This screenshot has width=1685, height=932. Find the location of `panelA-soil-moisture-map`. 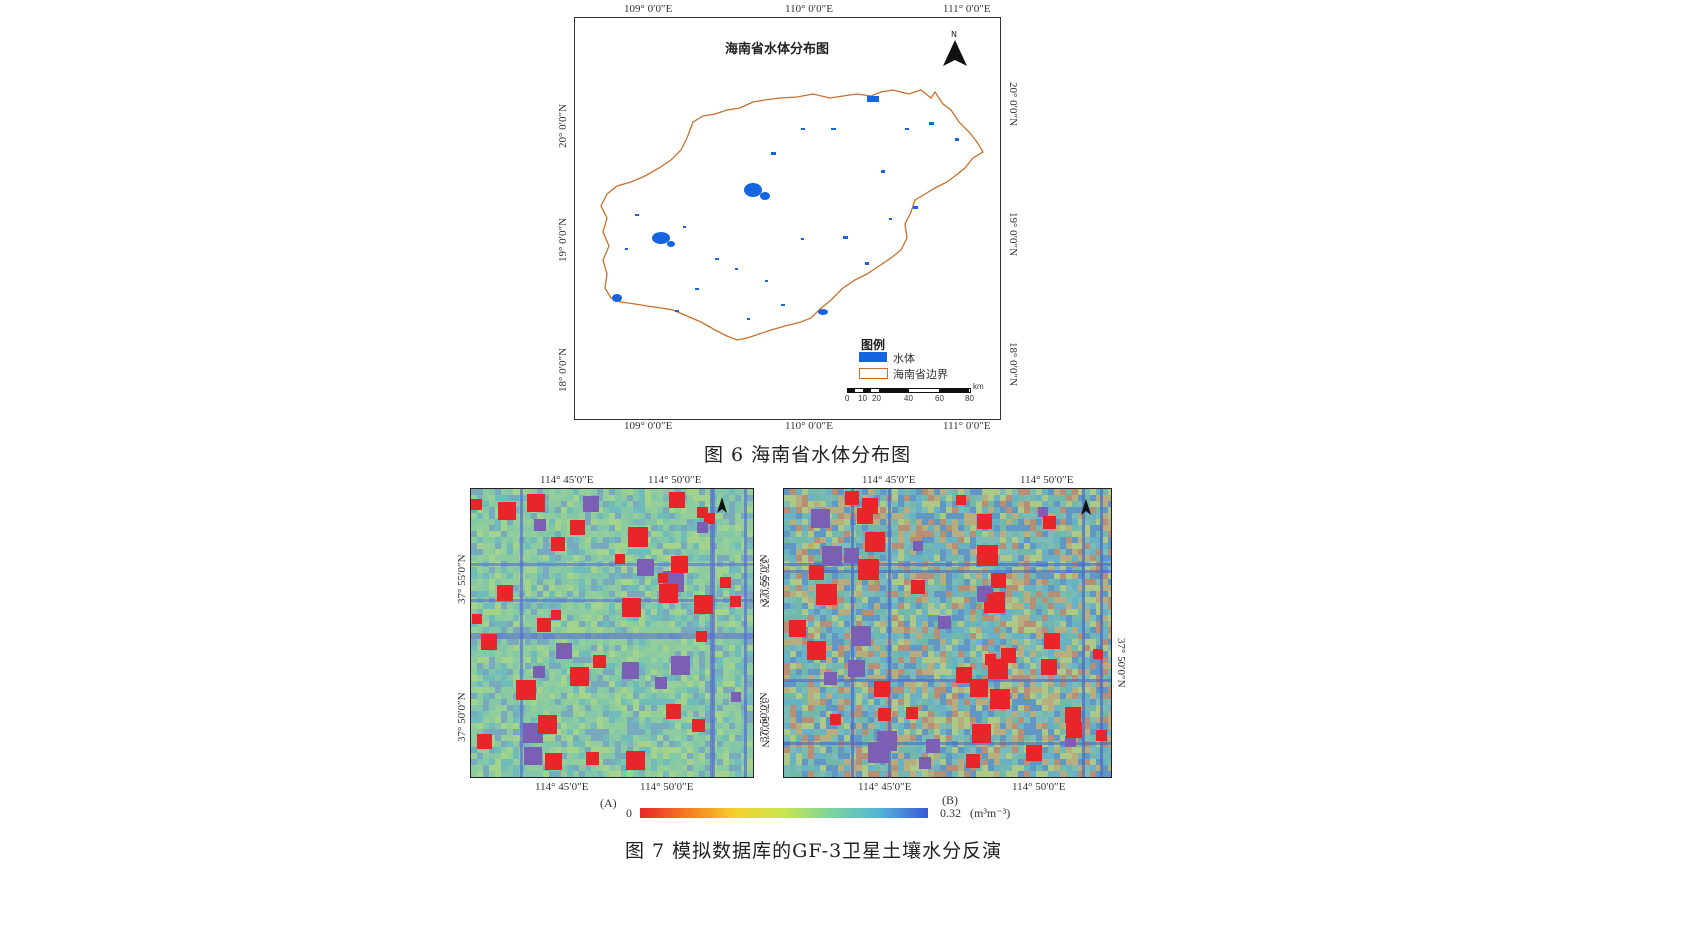

panelA-soil-moisture-map is located at coordinates (612, 633).